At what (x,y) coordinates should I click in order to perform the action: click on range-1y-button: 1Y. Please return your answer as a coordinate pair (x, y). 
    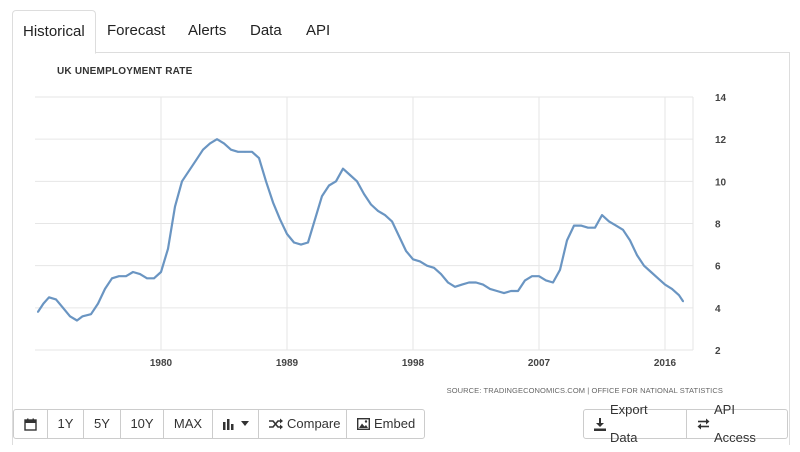
    Looking at the image, I should click on (65, 424).